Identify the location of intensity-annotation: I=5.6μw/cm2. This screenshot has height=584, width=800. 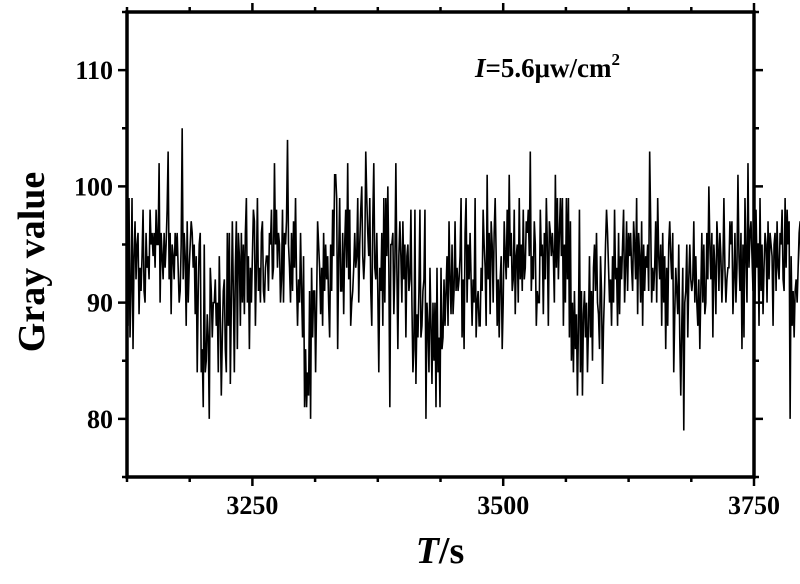
(547, 66).